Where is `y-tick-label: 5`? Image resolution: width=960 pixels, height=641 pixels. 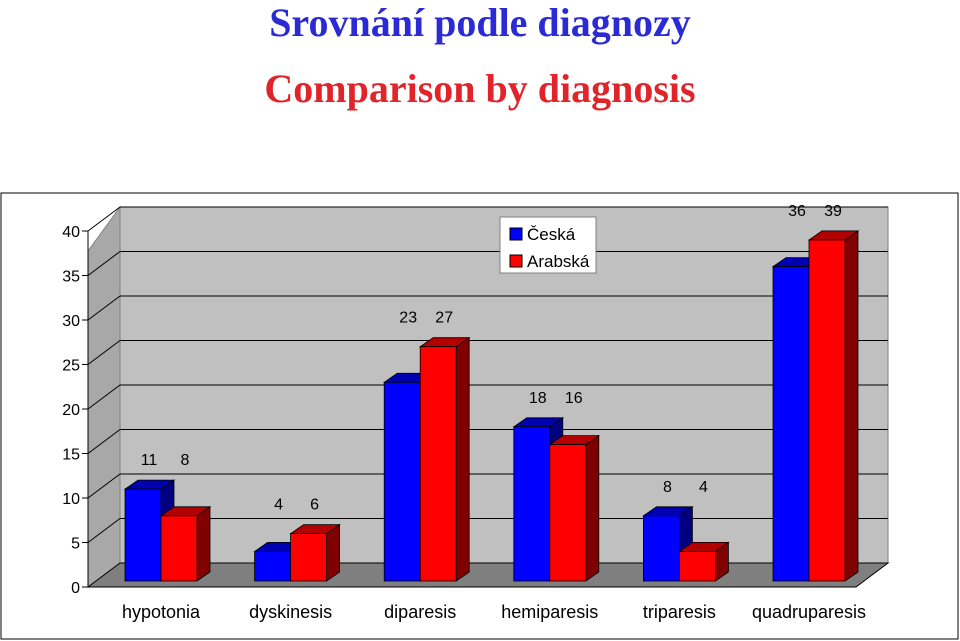 y-tick-label: 5 is located at coordinates (75, 544).